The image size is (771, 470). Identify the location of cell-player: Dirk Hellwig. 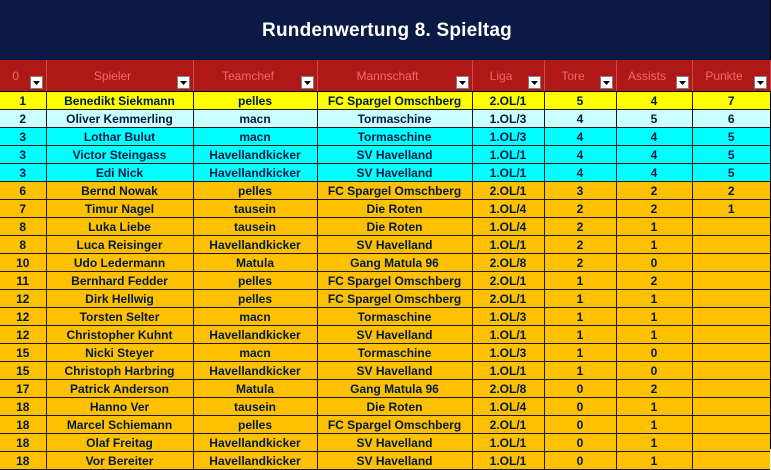
(120, 298).